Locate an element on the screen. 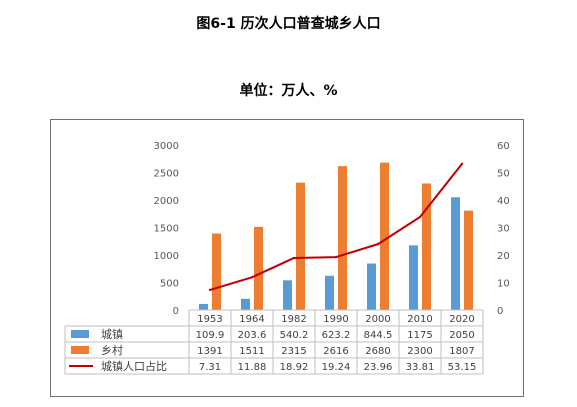 Image resolution: width=577 pixels, height=407 pixels. y-right-tick-label: 0 is located at coordinates (500, 311).